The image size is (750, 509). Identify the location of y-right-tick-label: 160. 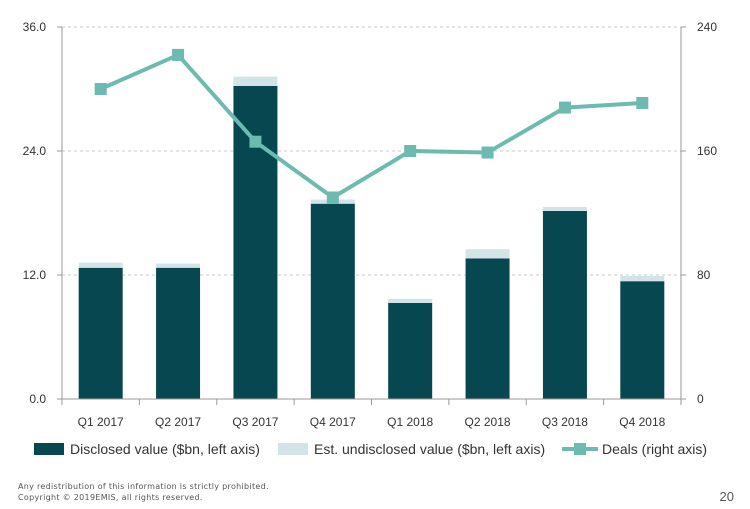
(707, 151).